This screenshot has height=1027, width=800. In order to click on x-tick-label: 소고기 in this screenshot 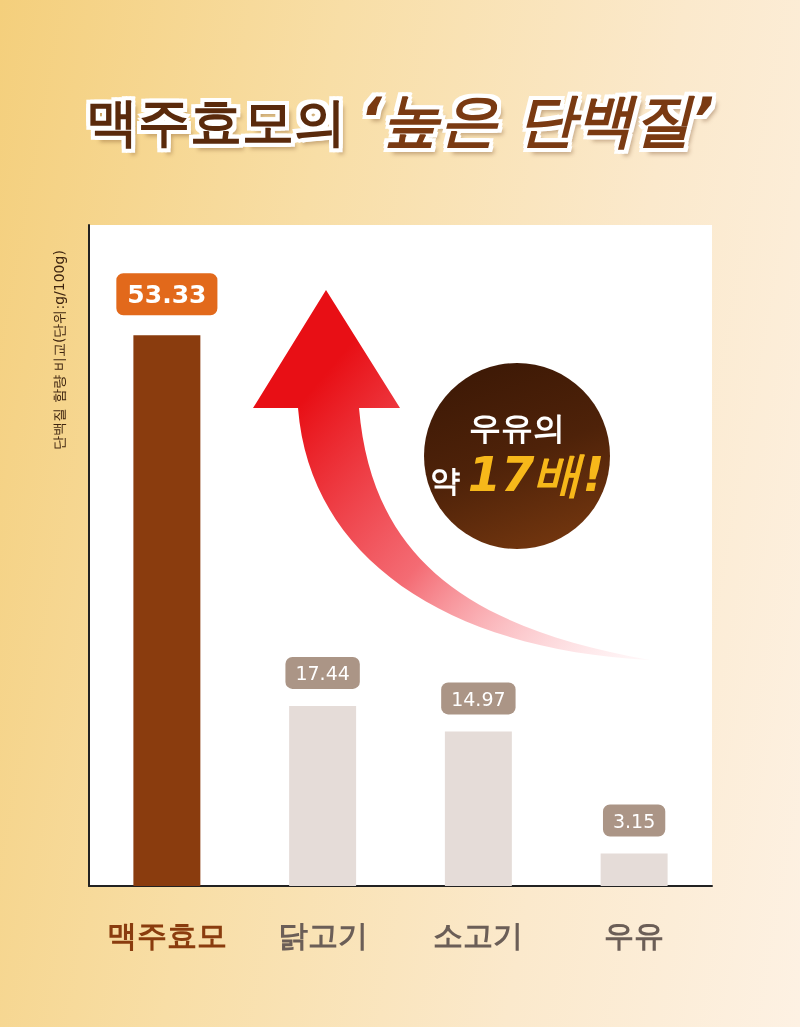, I will do `click(478, 935)`.